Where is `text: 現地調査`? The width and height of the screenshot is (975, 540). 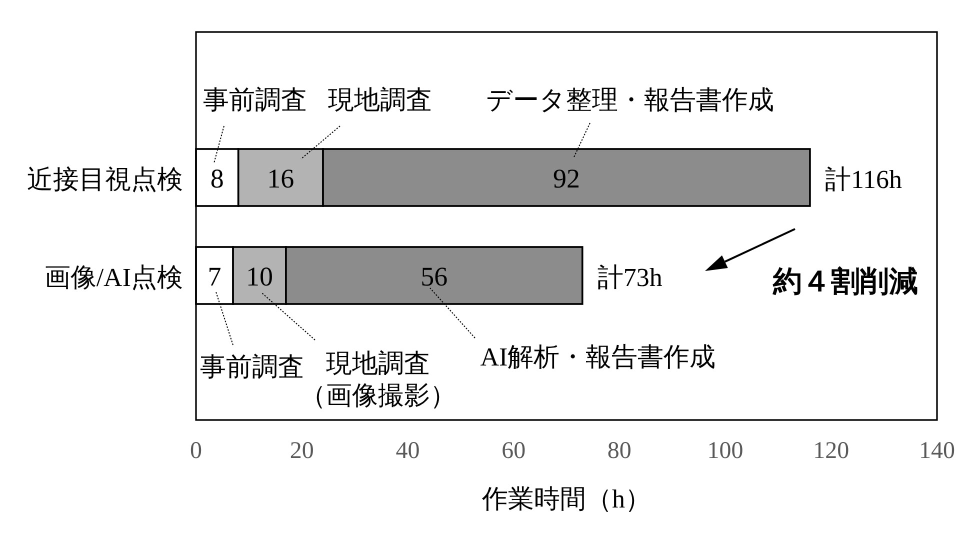 text: 現地調査 is located at coordinates (380, 100).